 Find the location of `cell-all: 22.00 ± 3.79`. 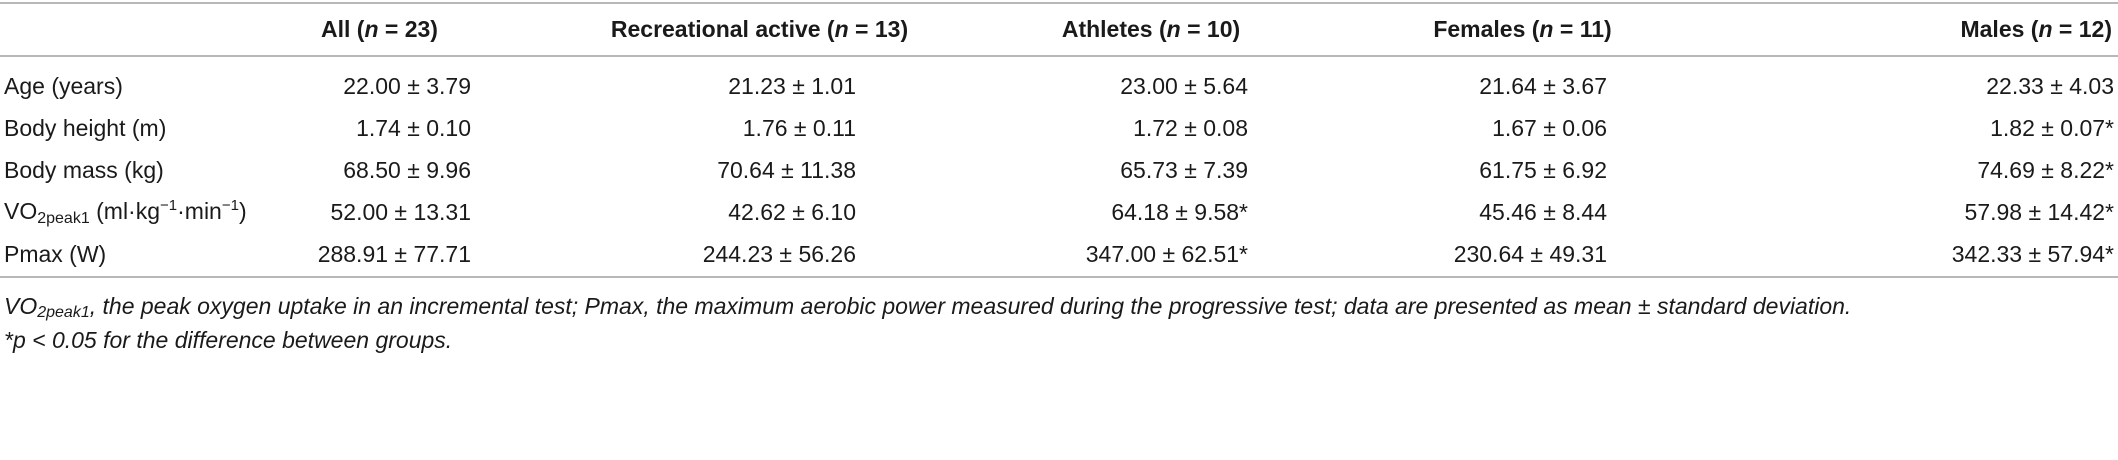

cell-all: 22.00 ± 3.79 is located at coordinates (407, 85).